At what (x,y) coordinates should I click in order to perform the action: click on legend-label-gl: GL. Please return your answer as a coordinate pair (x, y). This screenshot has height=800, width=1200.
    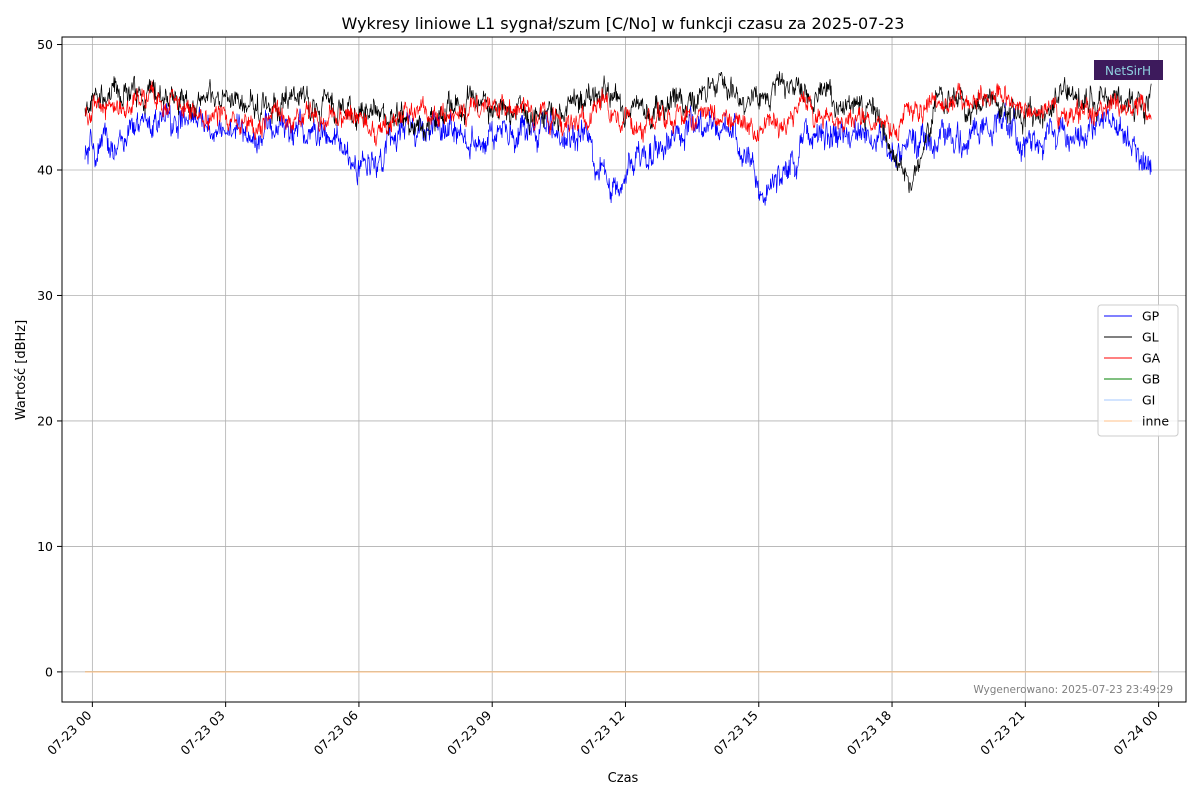
    Looking at the image, I should click on (1150, 337).